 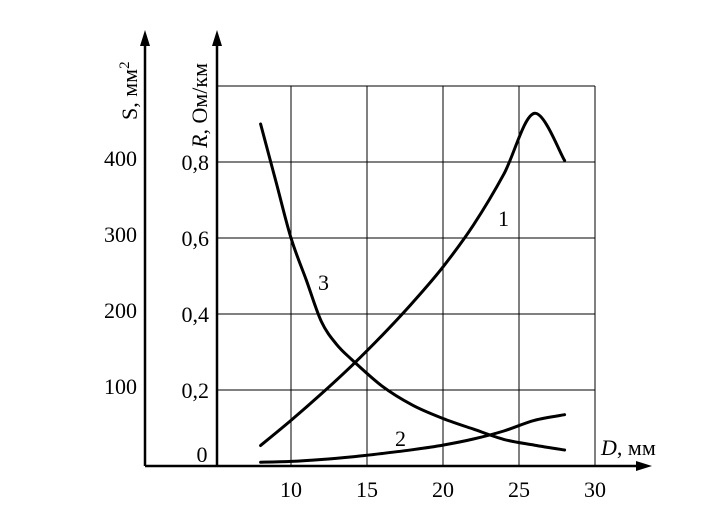 I want to click on y-right-tick-0-4: 0,4, so click(x=196, y=314).